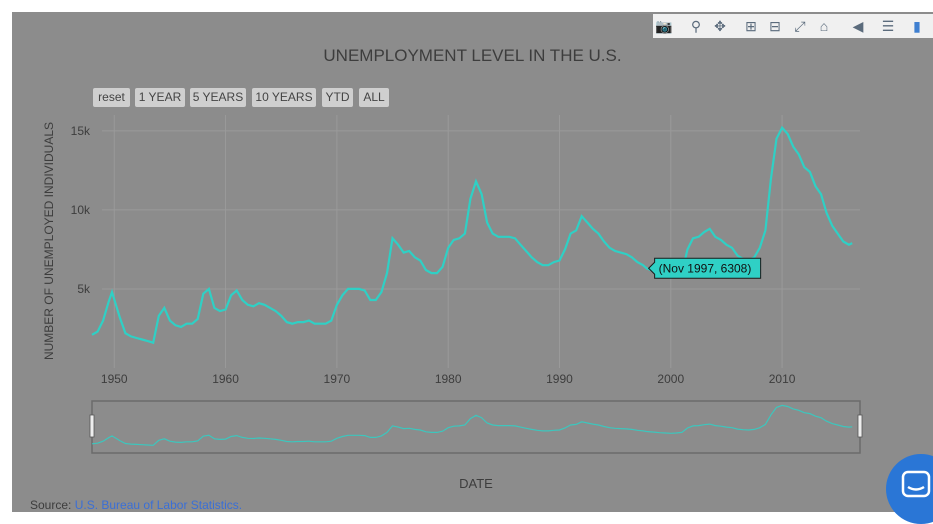 The image size is (933, 524). Describe the element at coordinates (51, 505) in the screenshot. I see `source-label: Source:` at that location.